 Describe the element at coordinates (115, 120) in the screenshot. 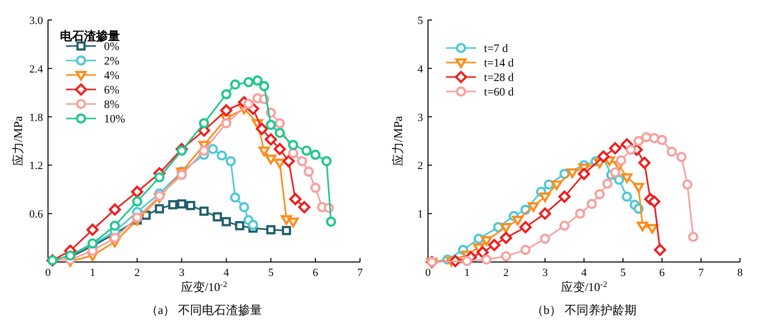

I see `legend-label: 10%` at that location.